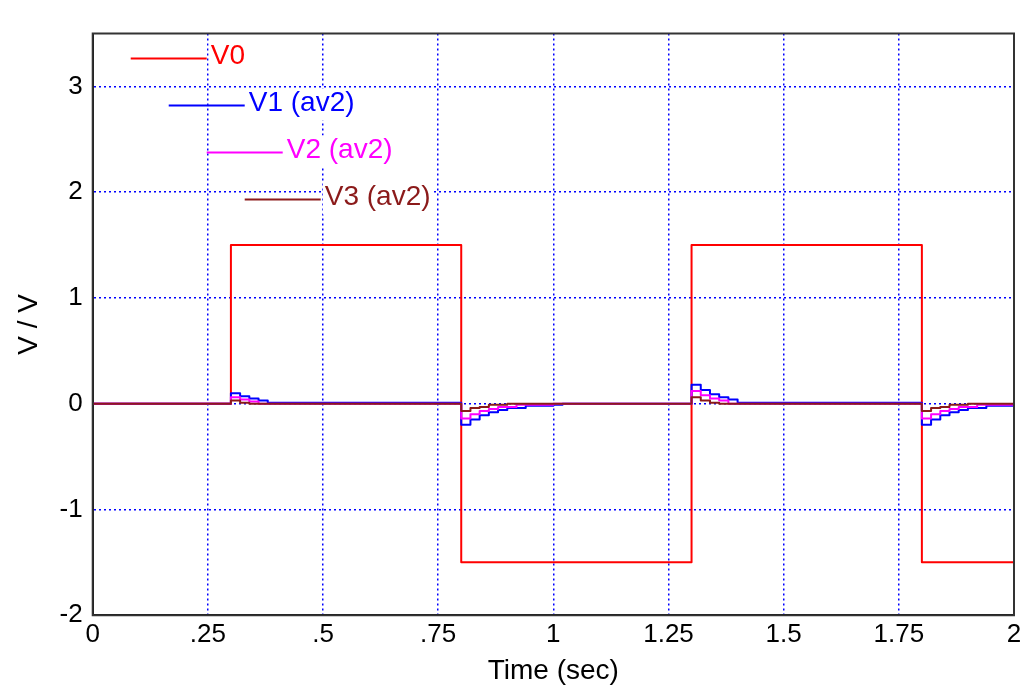  What do you see at coordinates (71, 507) in the screenshot?
I see `y-tick-label: -1` at bounding box center [71, 507].